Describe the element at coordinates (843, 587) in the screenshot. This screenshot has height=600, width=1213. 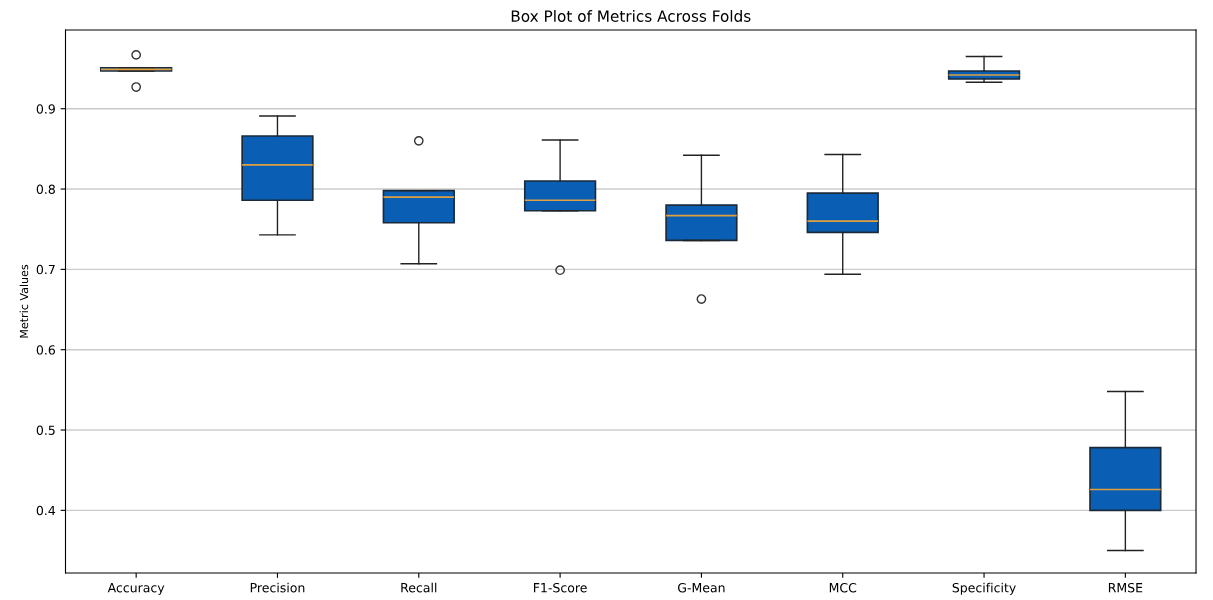
I see `x-tick-label: MCC` at that location.